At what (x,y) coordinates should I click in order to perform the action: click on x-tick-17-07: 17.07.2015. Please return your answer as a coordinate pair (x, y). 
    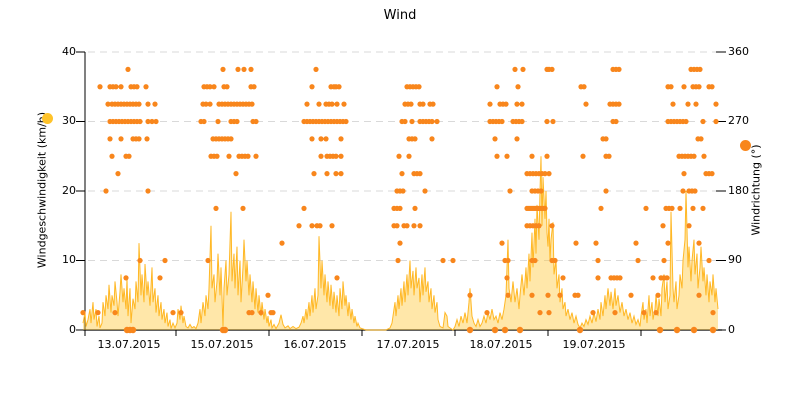
    Looking at the image, I should click on (408, 344).